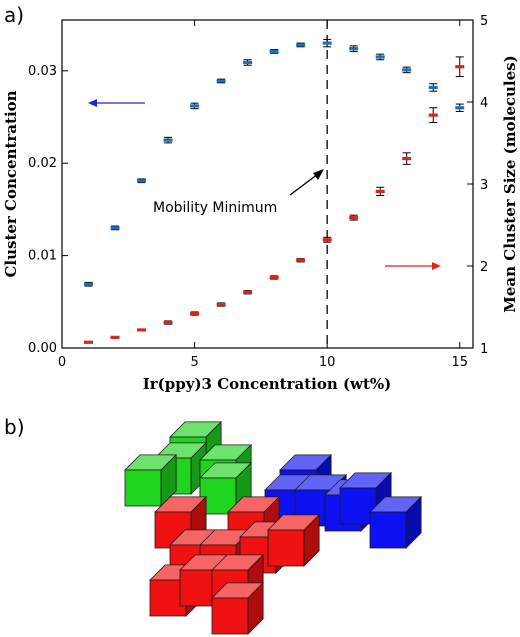 This screenshot has width=520, height=637. I want to click on left-tick-label: 0.03, so click(42, 71).